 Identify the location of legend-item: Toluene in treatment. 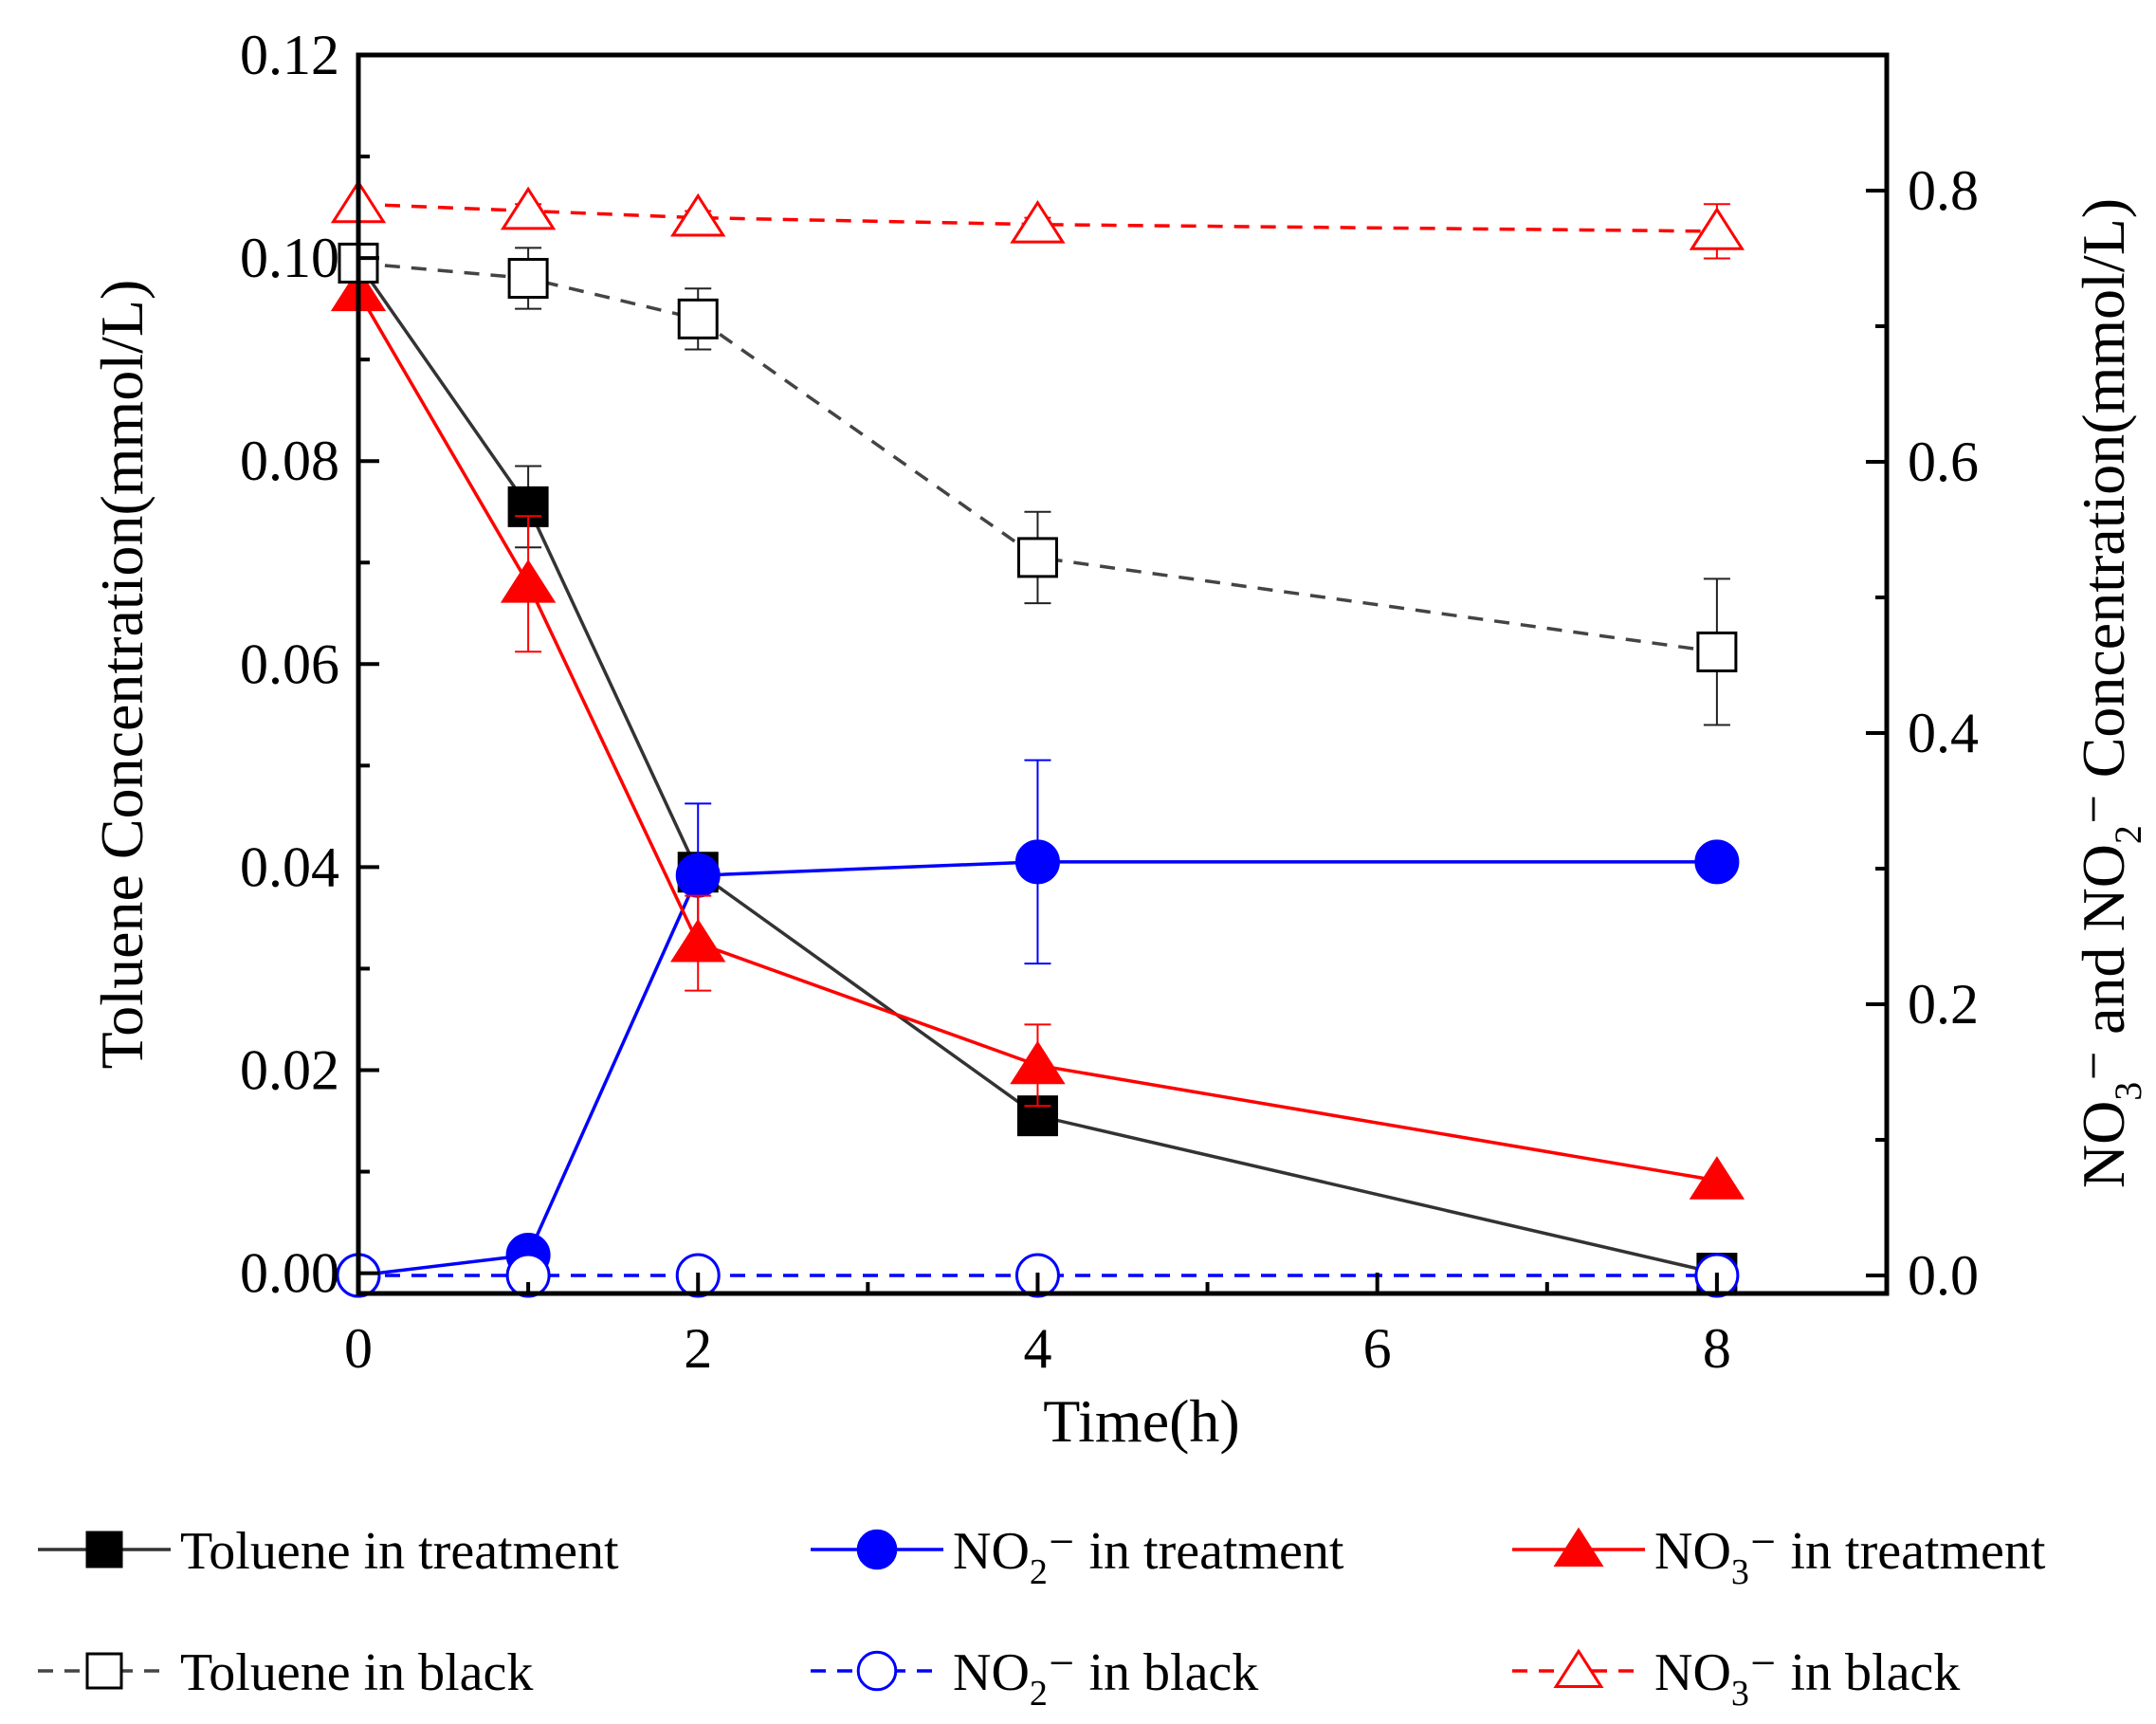
(329, 1552).